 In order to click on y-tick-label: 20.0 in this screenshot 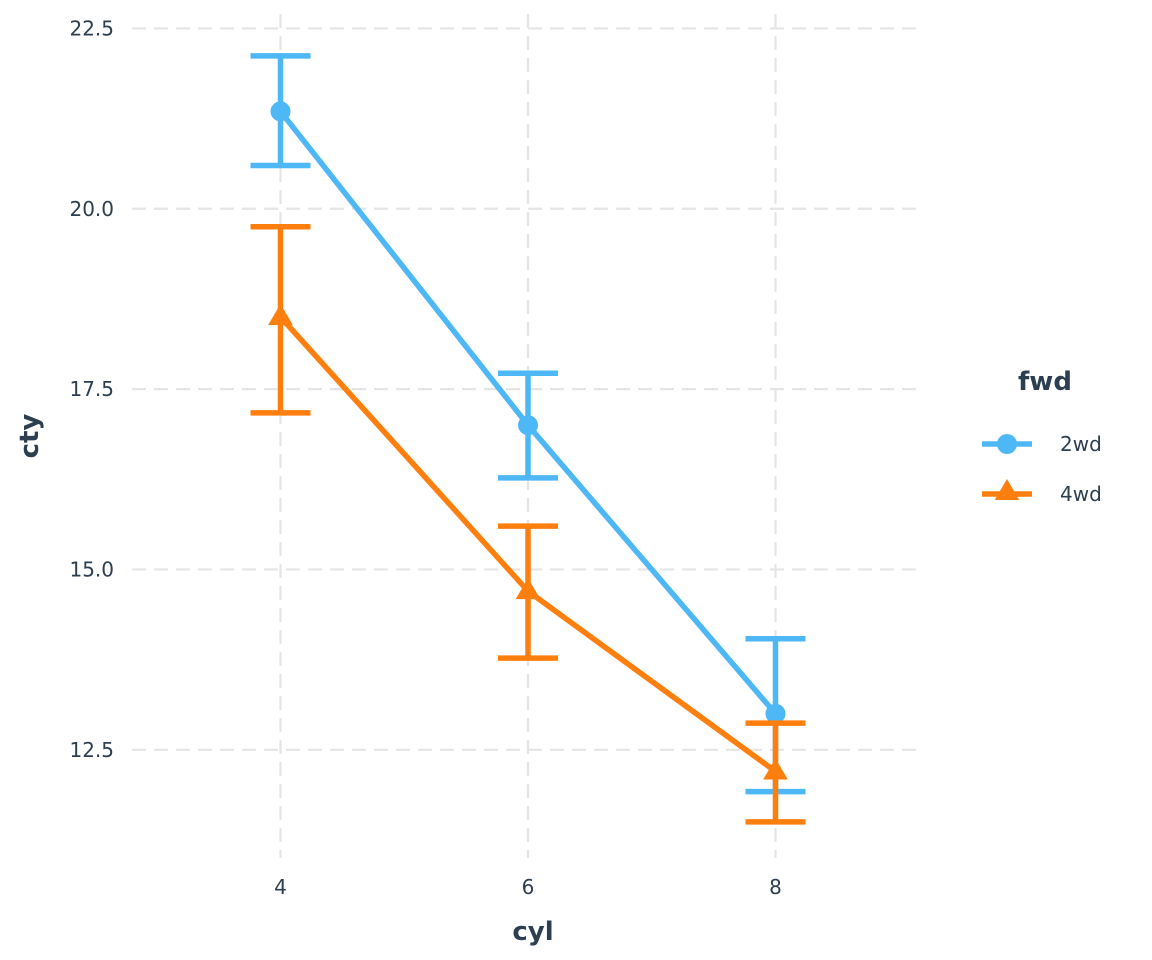, I will do `click(91, 209)`.